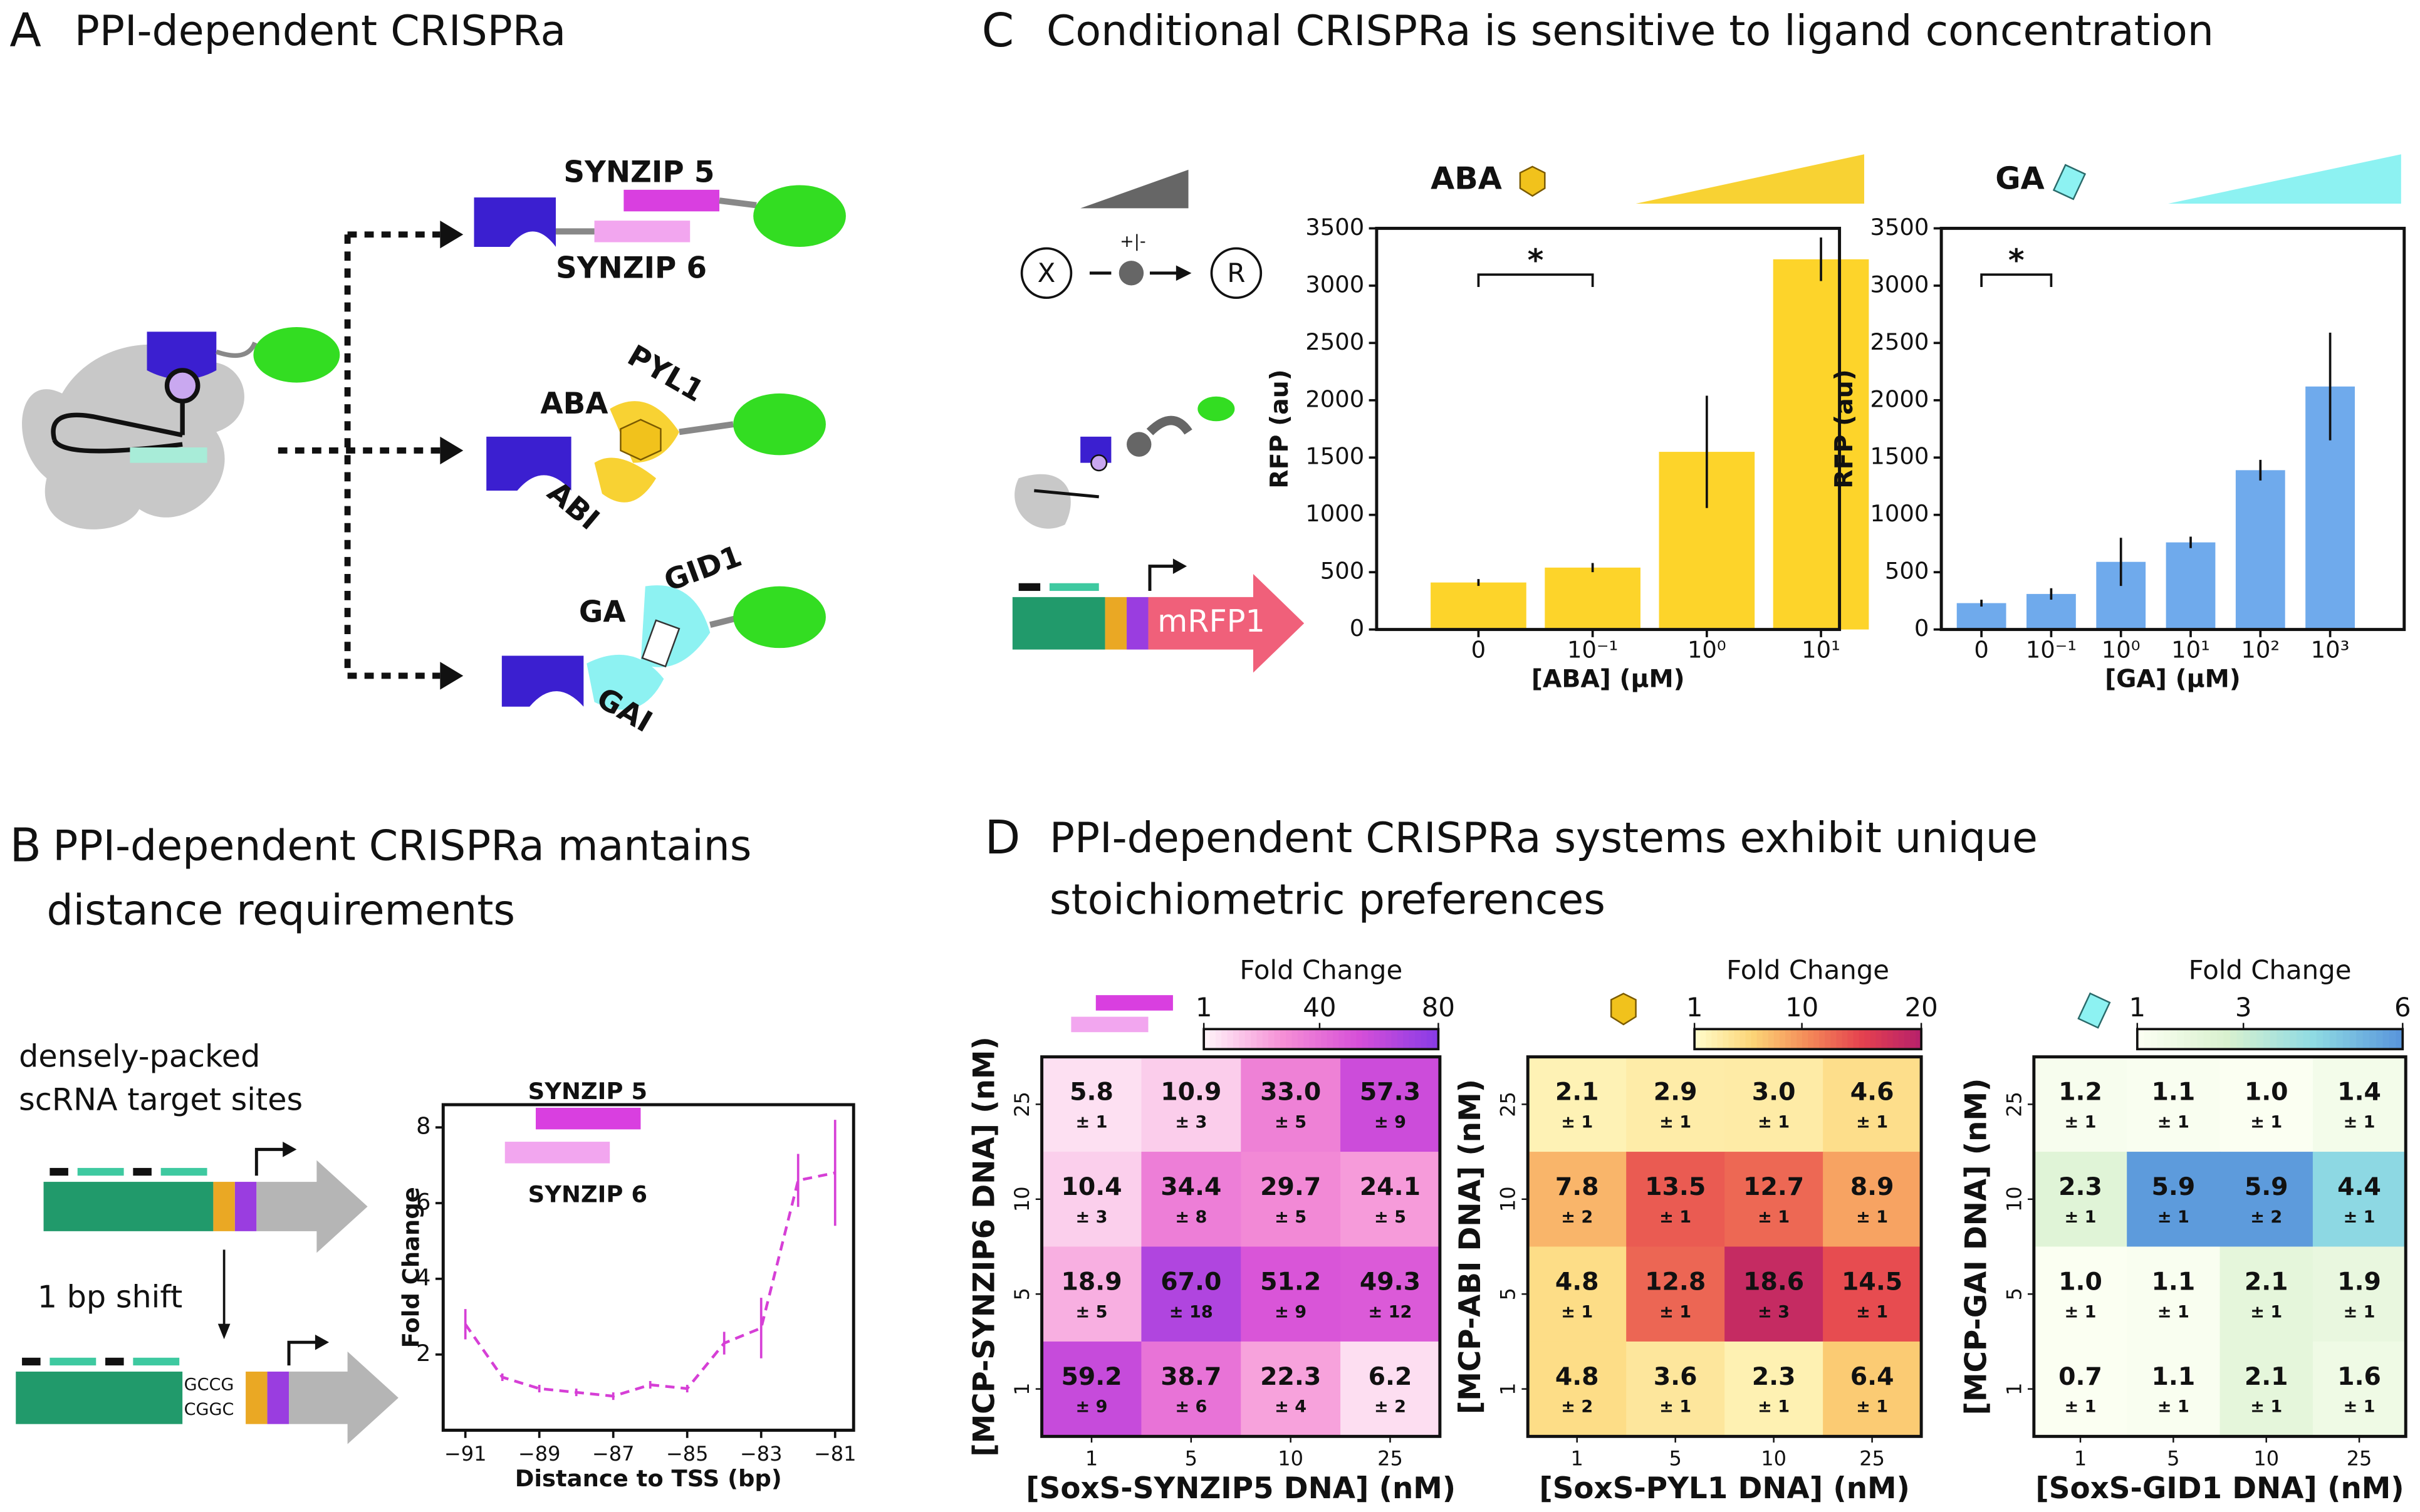 The image size is (2420, 1512). What do you see at coordinates (1724, 1489) in the screenshot?
I see `x-axis-label: [SoxS-PYL1 DNA] (nM)` at bounding box center [1724, 1489].